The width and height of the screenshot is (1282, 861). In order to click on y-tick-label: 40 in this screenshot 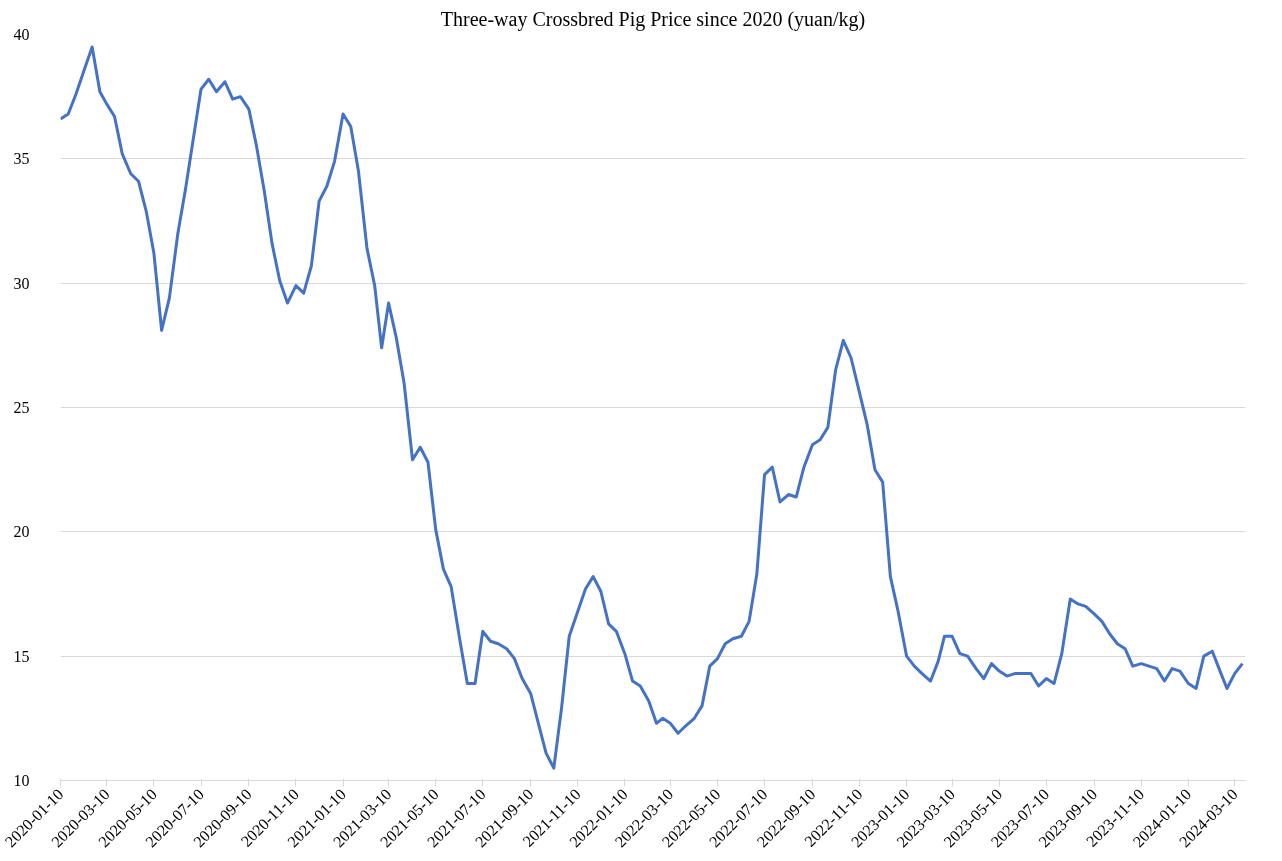, I will do `click(21, 34)`.